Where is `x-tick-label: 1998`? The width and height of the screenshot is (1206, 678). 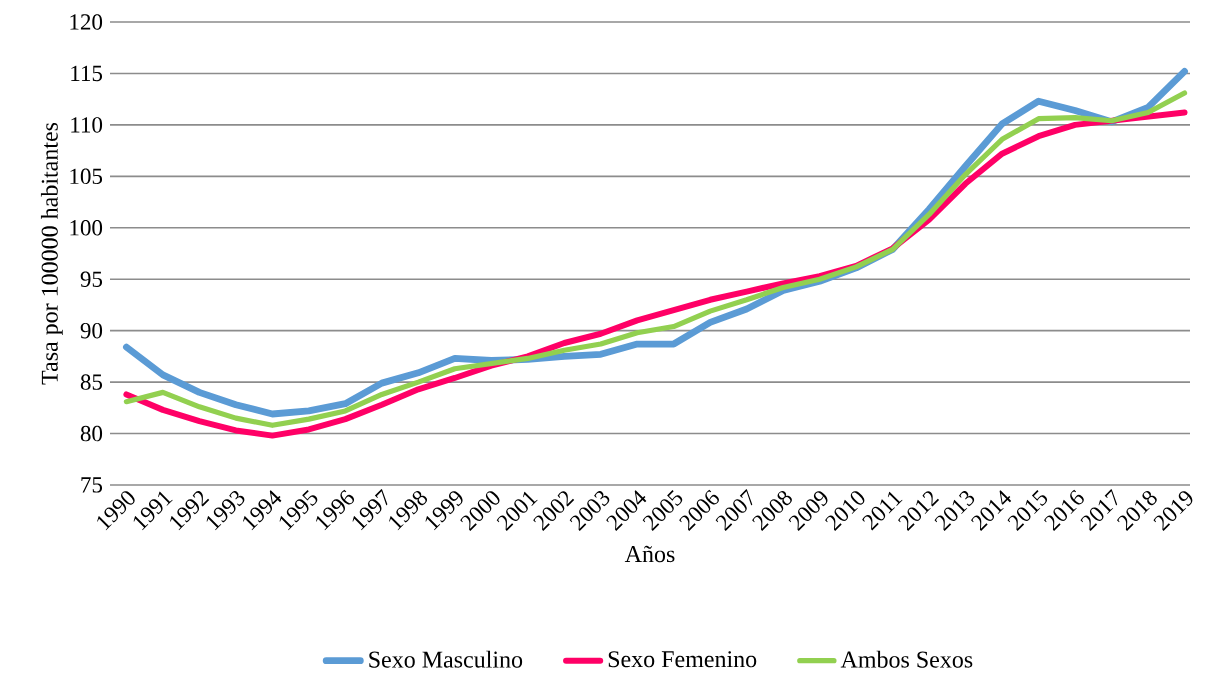
x-tick-label: 1998 is located at coordinates (408, 510).